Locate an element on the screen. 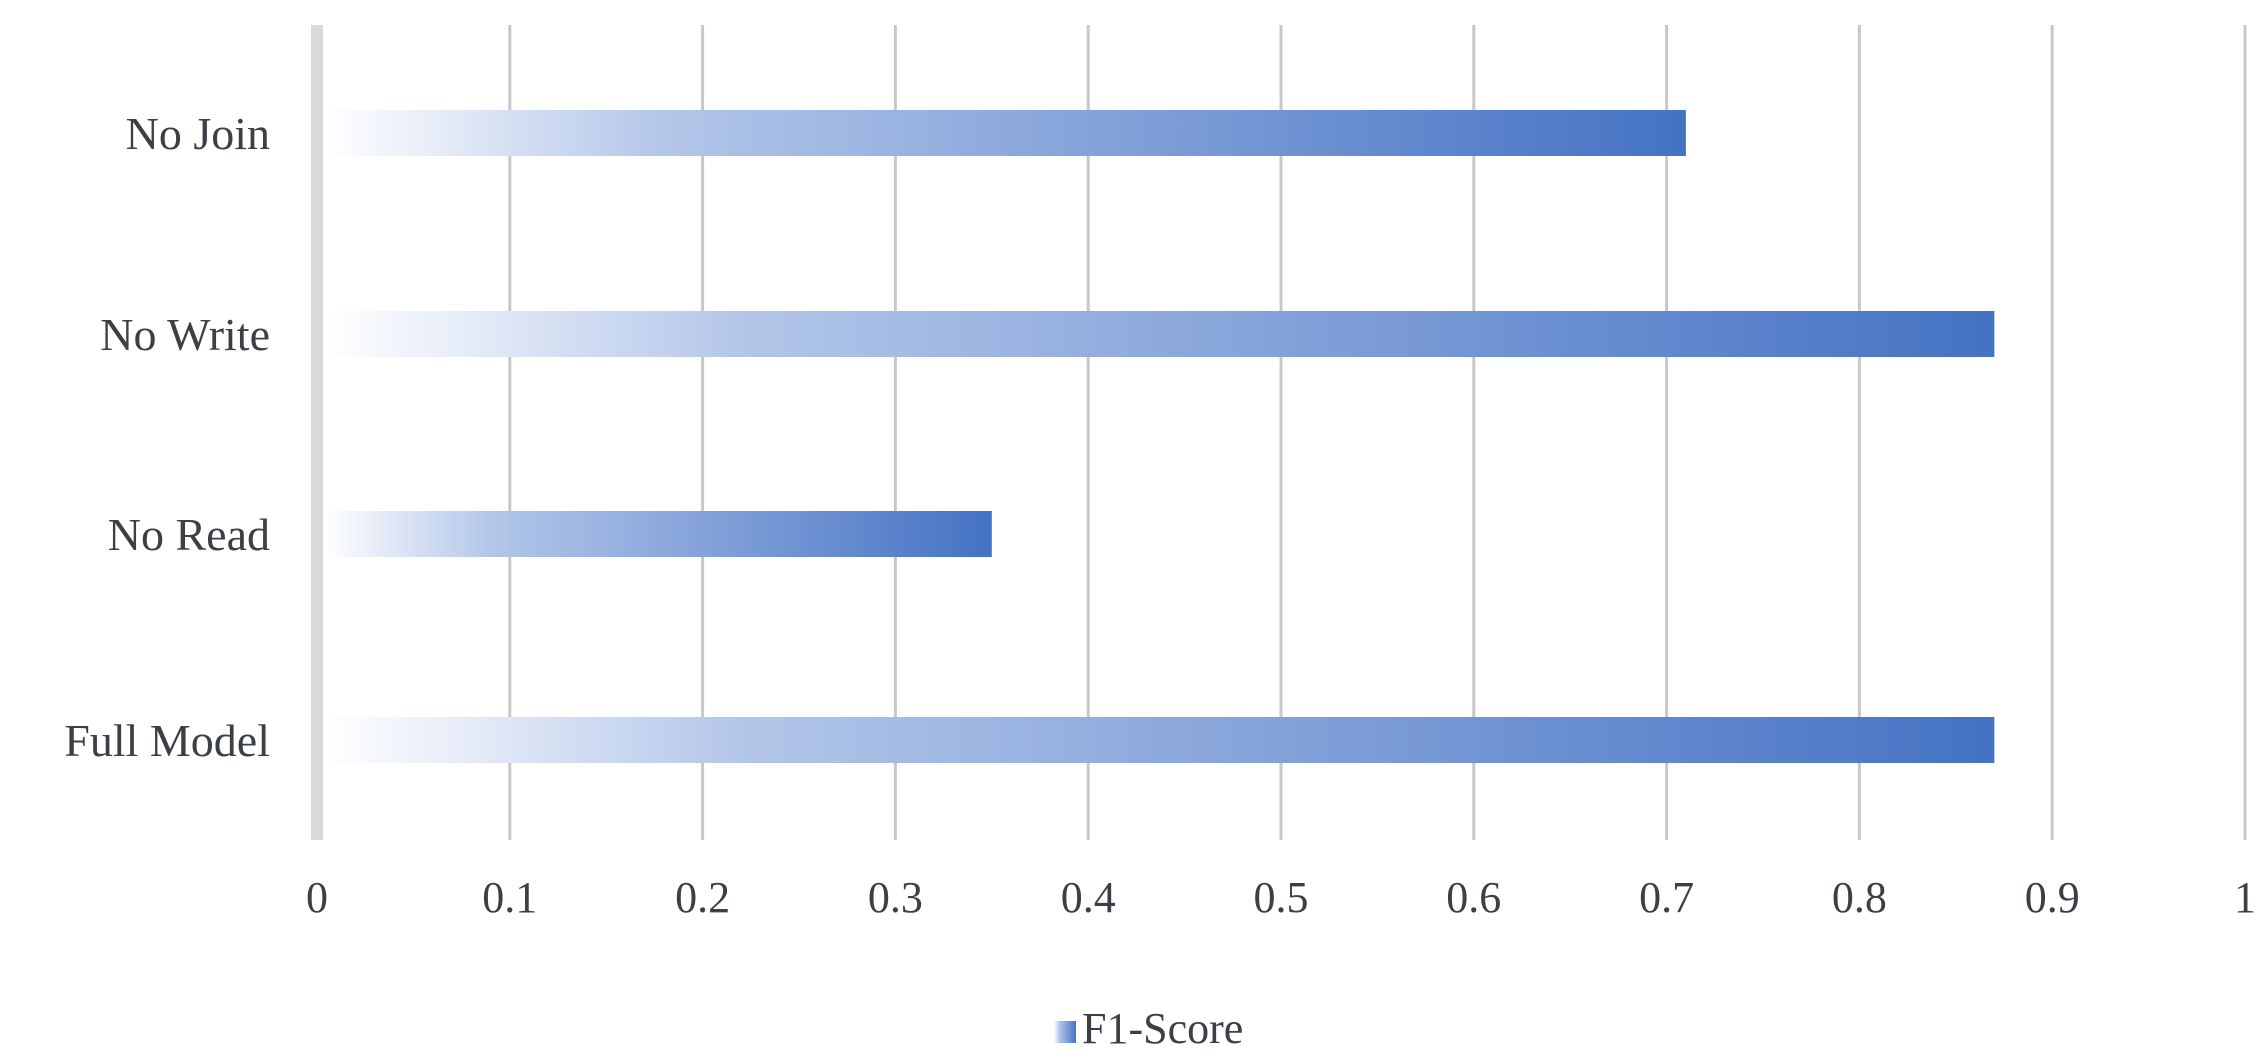  x-tick-label: 0.9 is located at coordinates (2052, 897).